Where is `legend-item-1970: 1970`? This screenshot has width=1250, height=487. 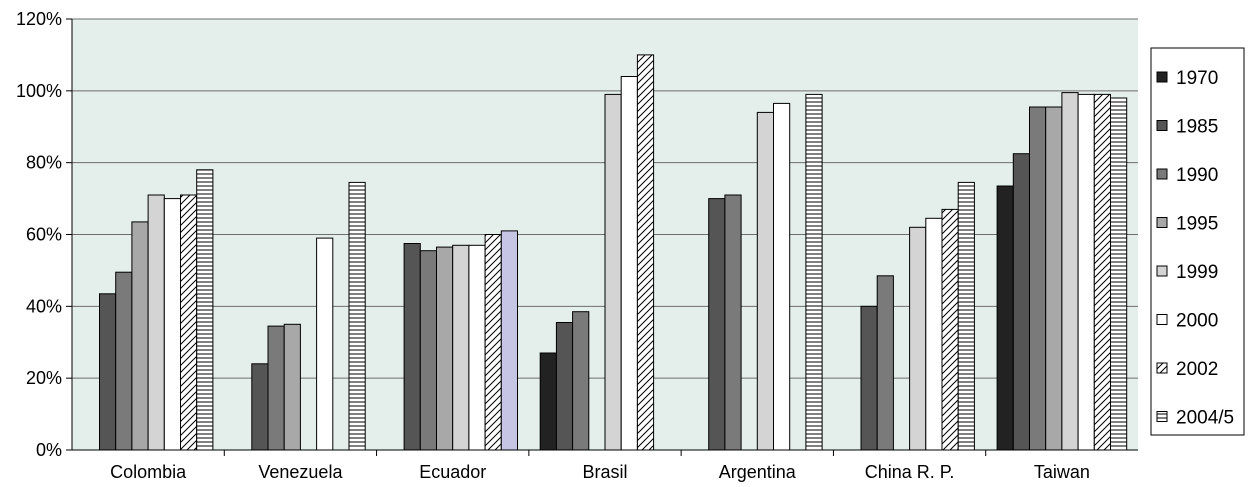
legend-item-1970: 1970 is located at coordinates (1187, 78).